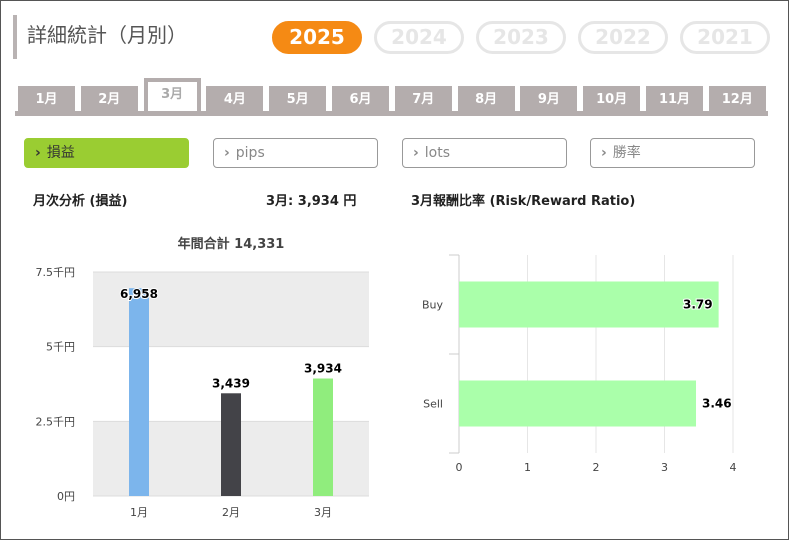 The width and height of the screenshot is (789, 540). What do you see at coordinates (459, 467) in the screenshot?
I see `x-tick-label: 0` at bounding box center [459, 467].